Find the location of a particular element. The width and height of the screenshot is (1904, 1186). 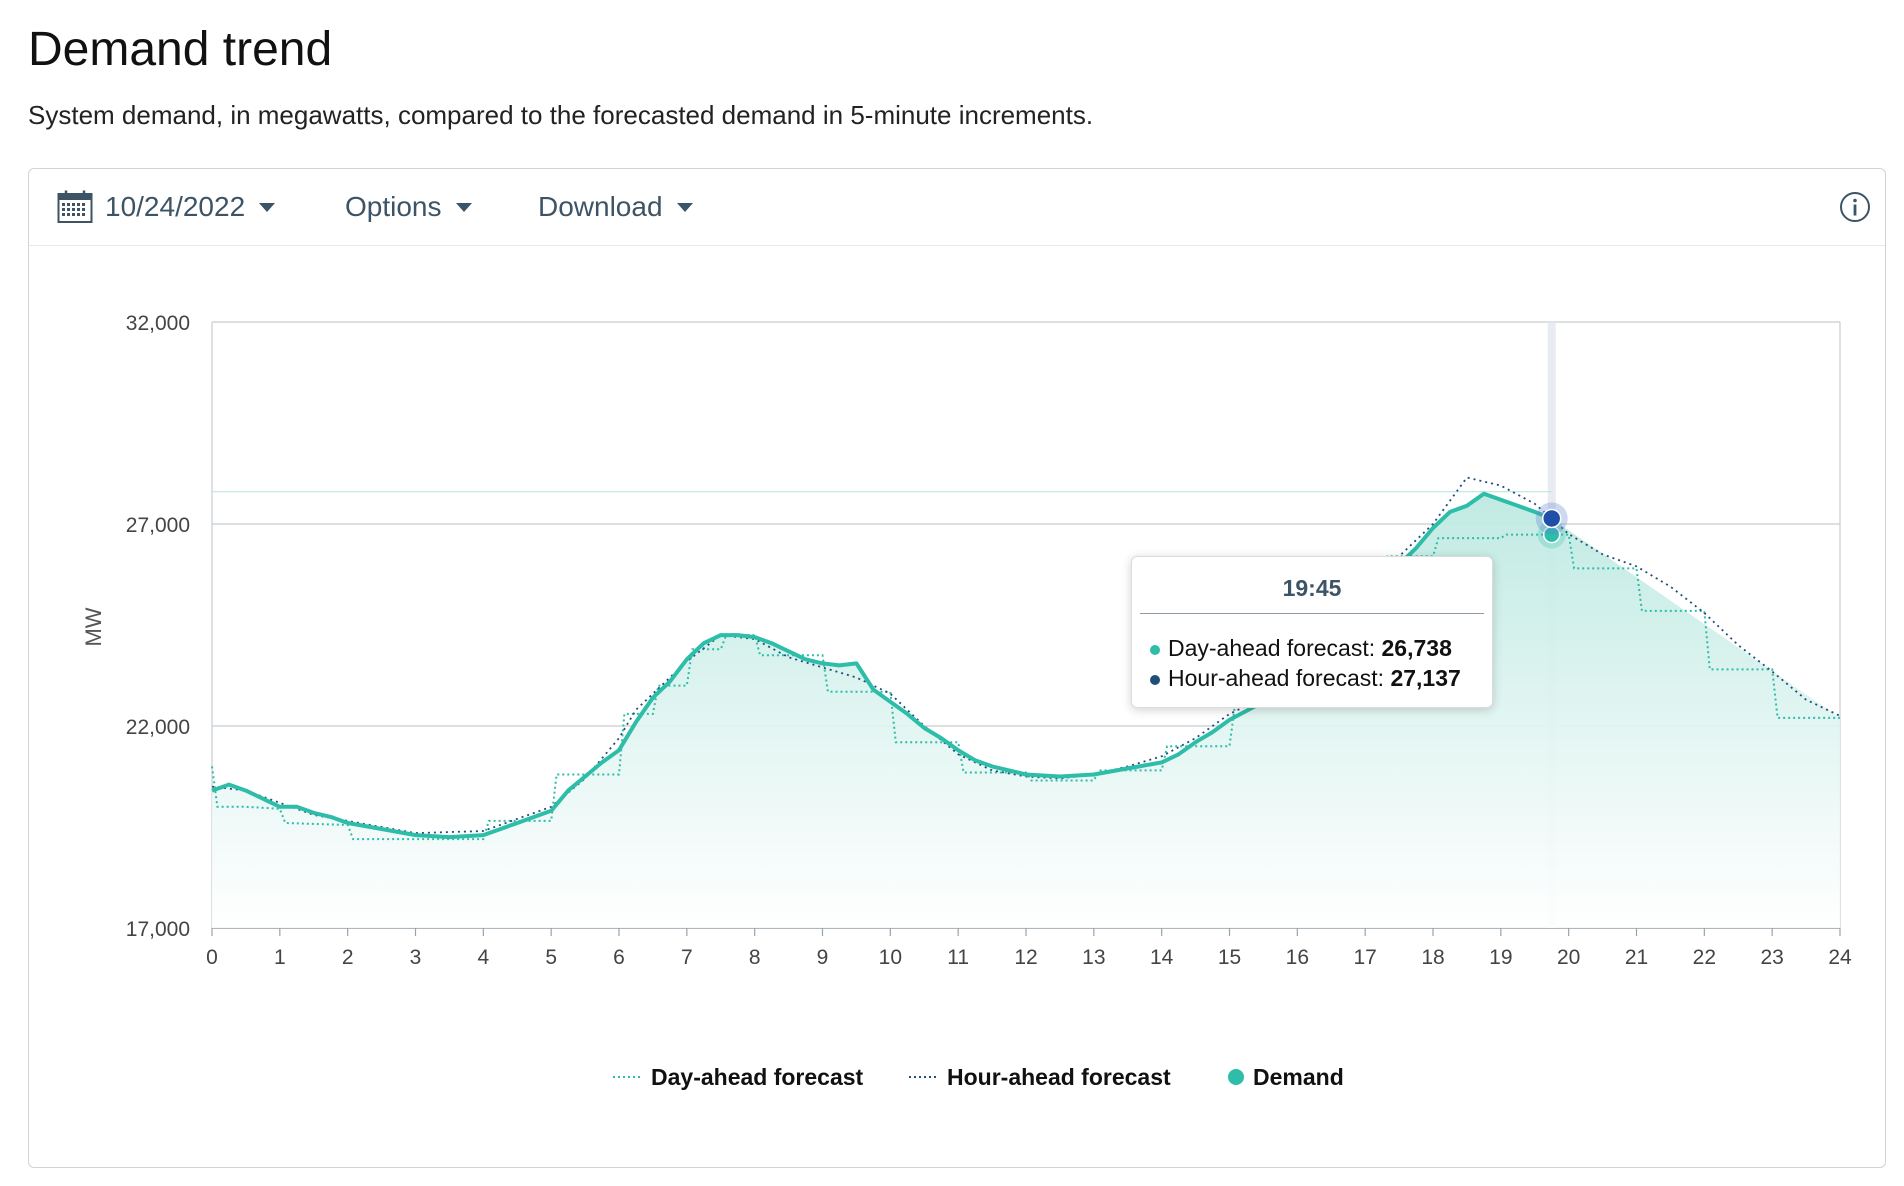

download-dropdown: Download is located at coordinates (615, 207).